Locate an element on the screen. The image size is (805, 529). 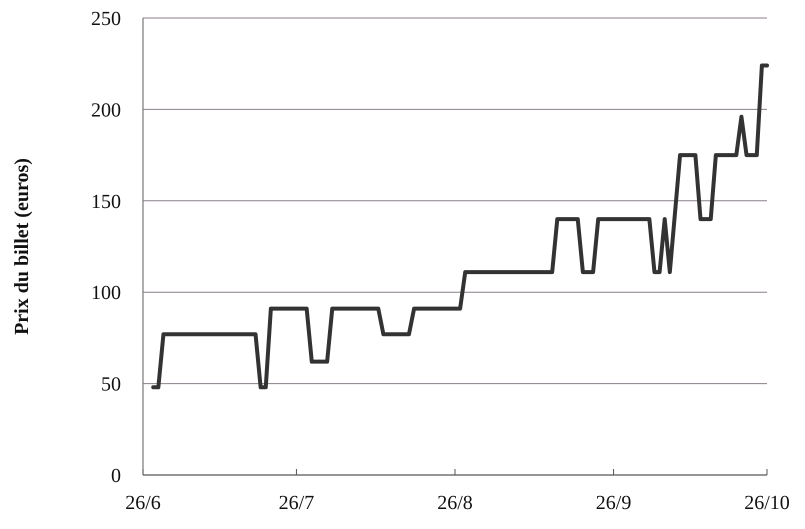
y-tick-label: 200 is located at coordinates (106, 110).